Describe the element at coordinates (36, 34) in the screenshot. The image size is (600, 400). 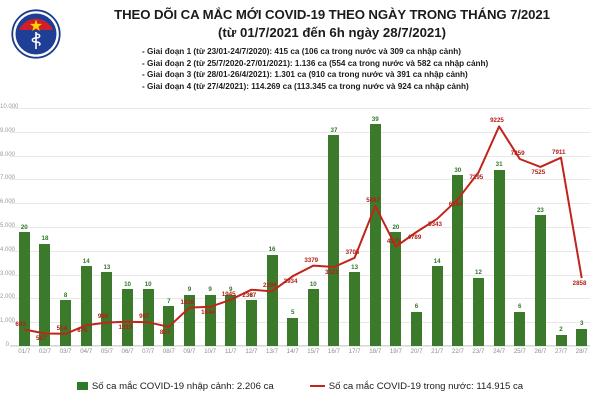
I see `ministry-of-health-logo-icon` at that location.